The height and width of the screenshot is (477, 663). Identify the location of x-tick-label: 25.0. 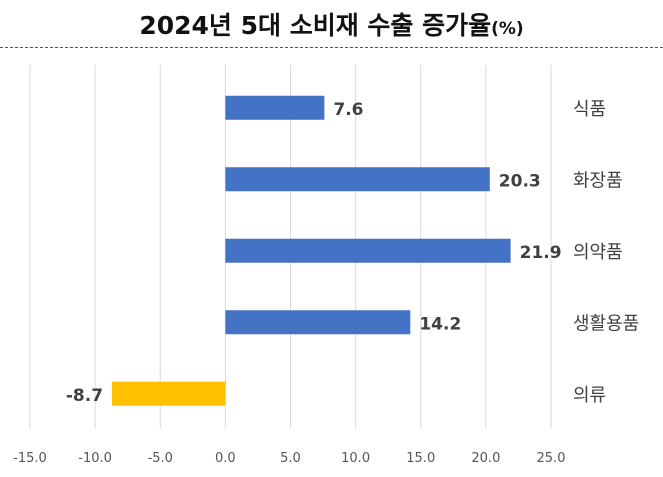
(551, 458).